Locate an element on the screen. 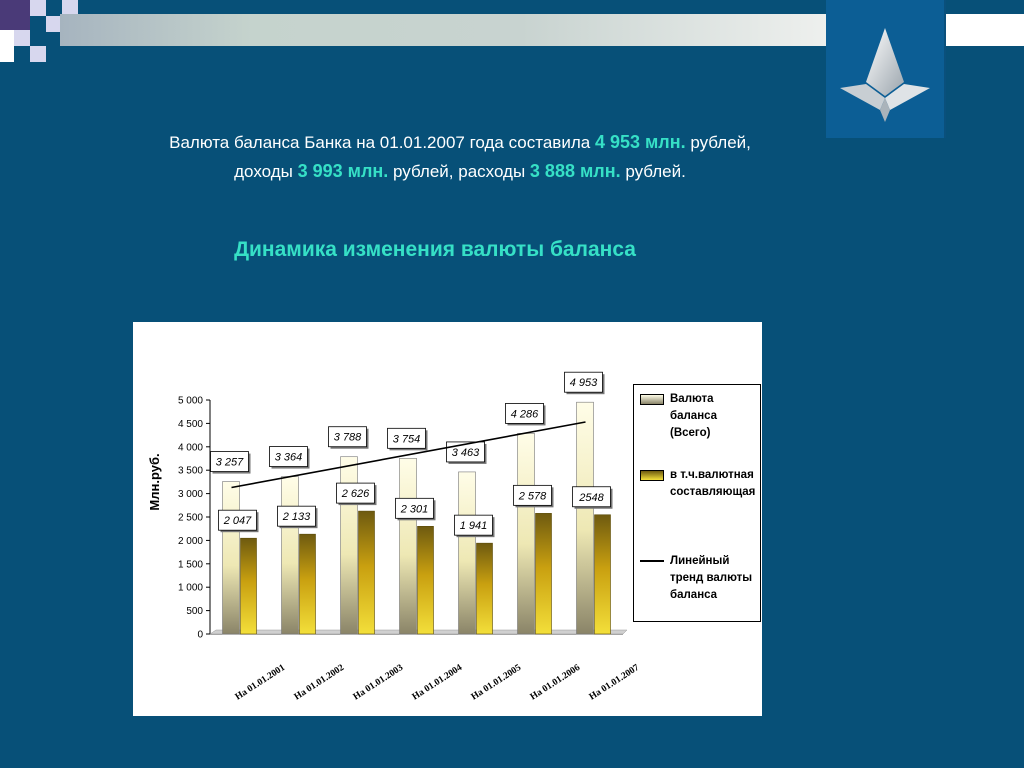 This screenshot has width=1024, height=768. data-label-fx: 2 047 is located at coordinates (237, 521).